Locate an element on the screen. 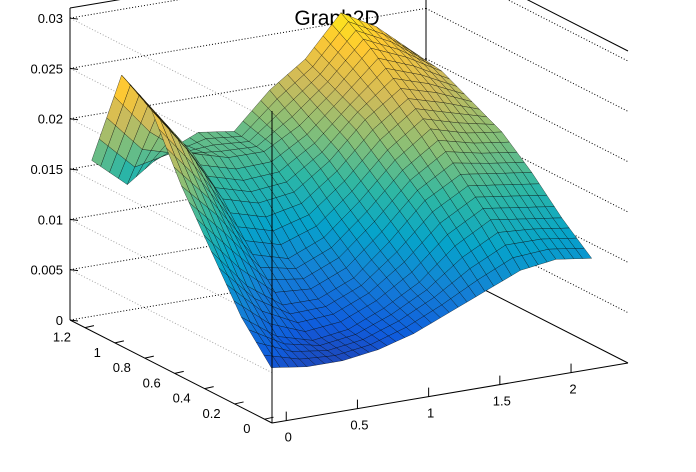  y-tick-label: 0.8 is located at coordinates (122, 367).